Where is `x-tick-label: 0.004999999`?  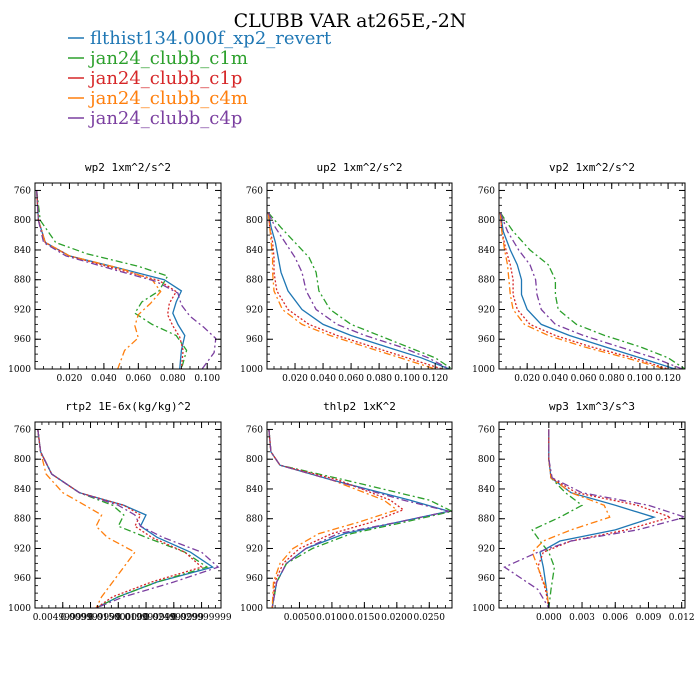 x-tick-label: 0.004999999 is located at coordinates (63, 618).